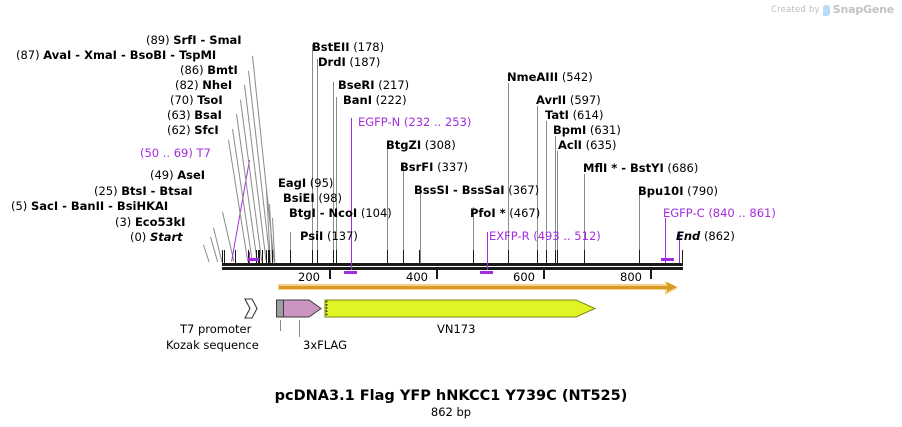 Image resolution: width=902 pixels, height=427 pixels. What do you see at coordinates (356, 85) in the screenshot?
I see `enzyme-name: BseRI` at bounding box center [356, 85].